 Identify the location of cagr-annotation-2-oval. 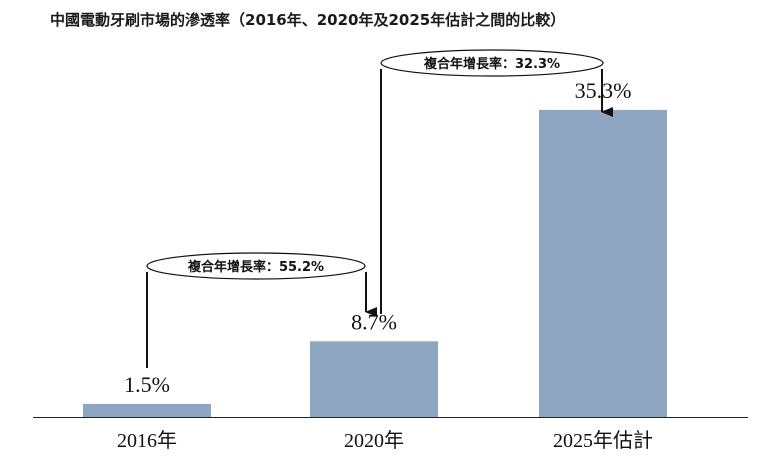
(492, 63).